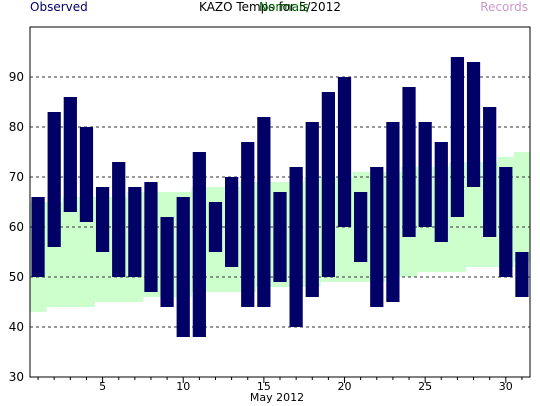  I want to click on y-tick-label: 80, so click(16, 127).